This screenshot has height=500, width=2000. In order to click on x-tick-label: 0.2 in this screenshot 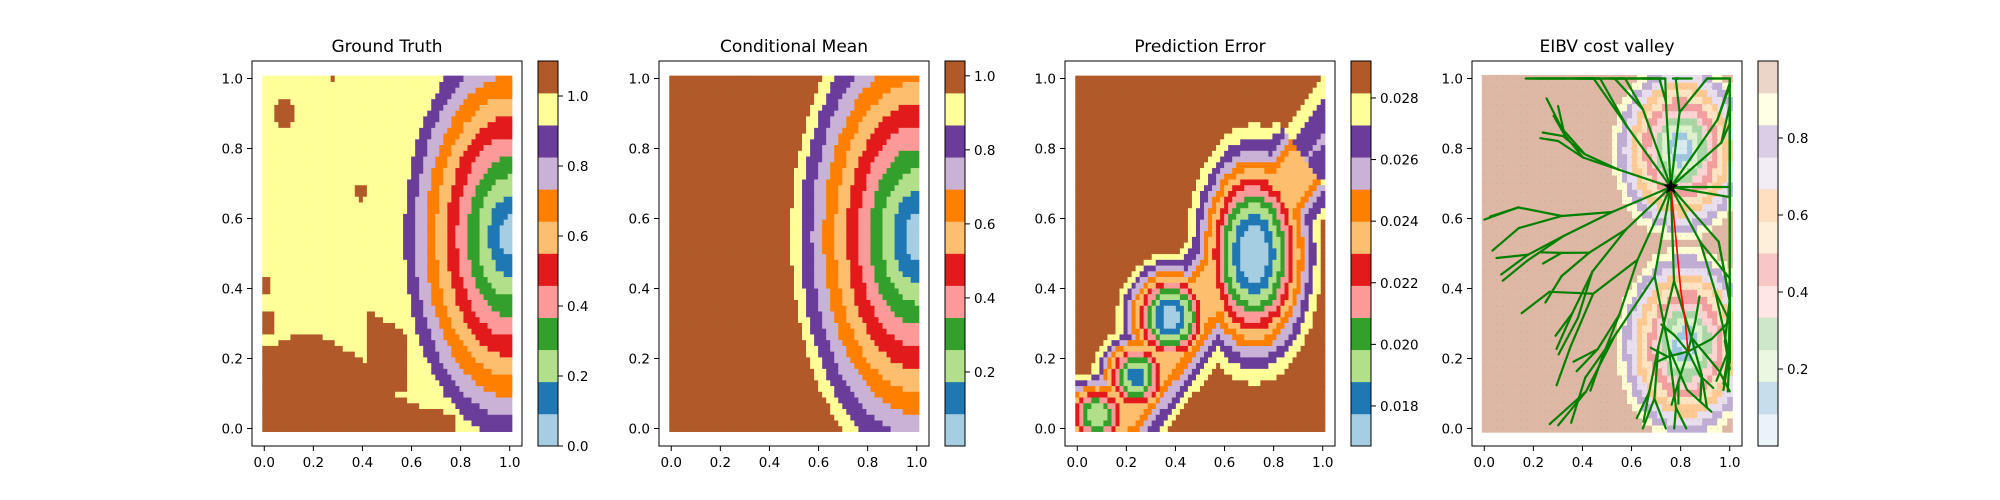, I will do `click(720, 463)`.